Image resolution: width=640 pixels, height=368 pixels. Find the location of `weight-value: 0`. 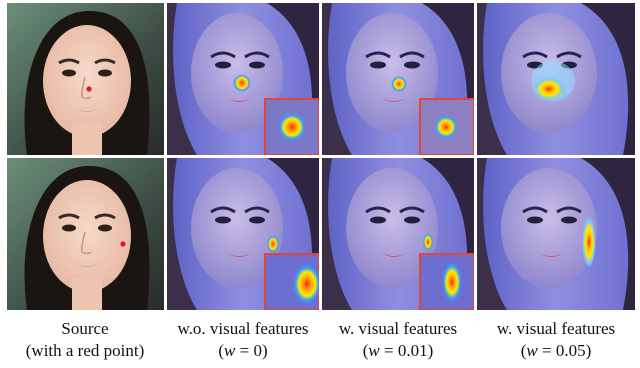

weight-value: 0 is located at coordinates (257, 350).